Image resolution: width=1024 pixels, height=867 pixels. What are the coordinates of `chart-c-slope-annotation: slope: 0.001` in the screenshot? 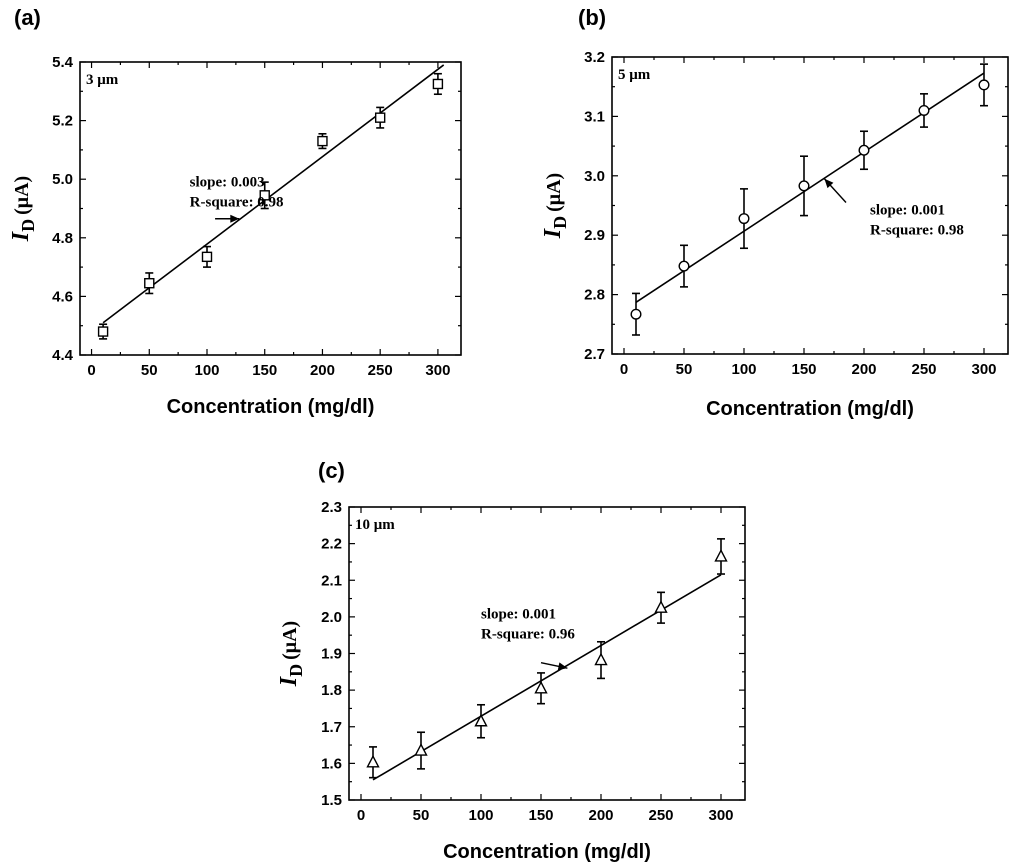 It's located at (518, 615).